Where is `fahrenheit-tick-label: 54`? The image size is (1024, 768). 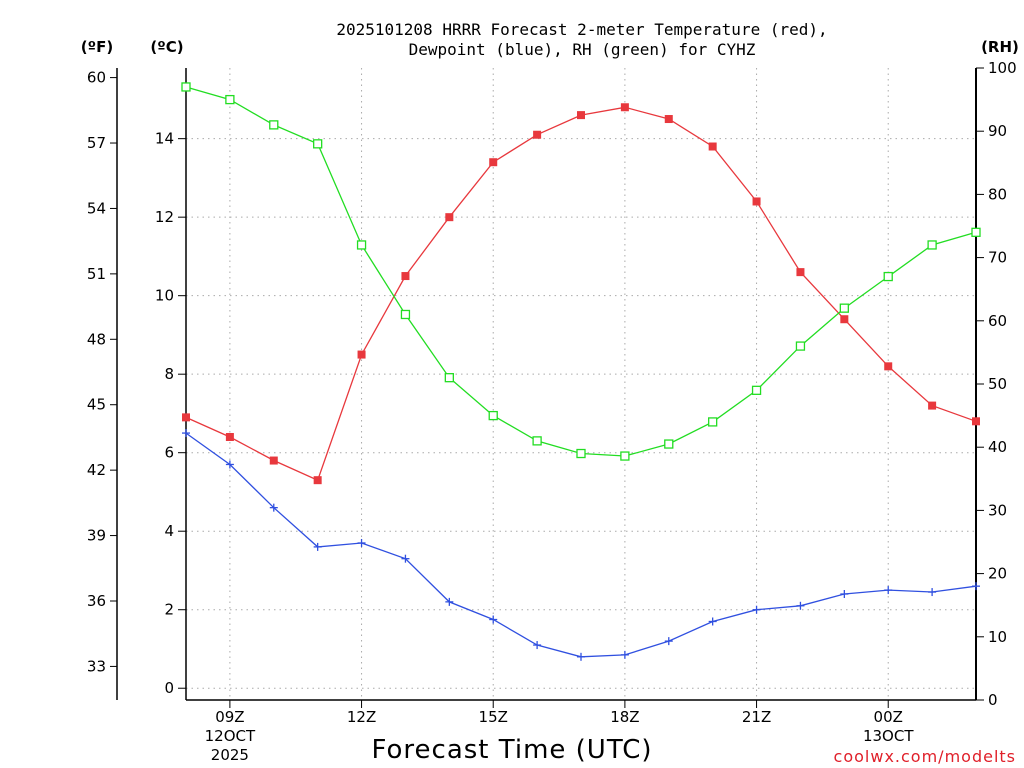 fahrenheit-tick-label: 54 is located at coordinates (96, 208).